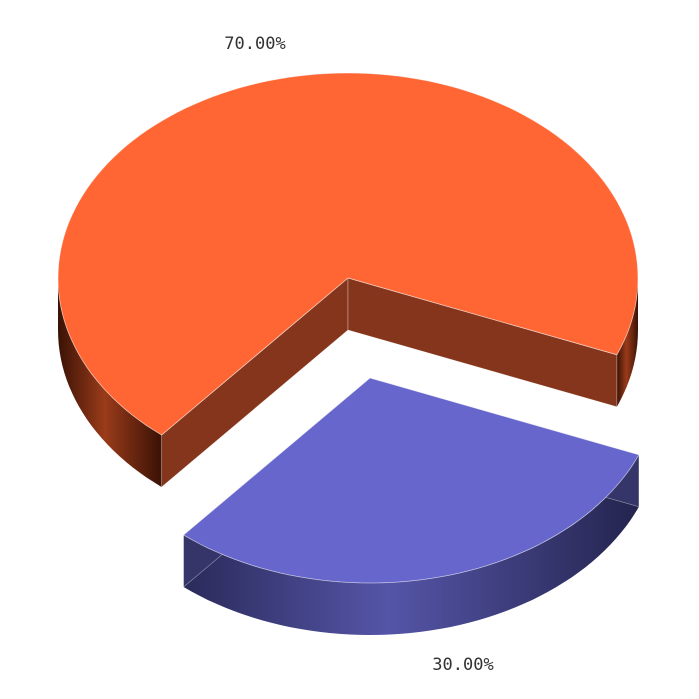 Image resolution: width=699 pixels, height=699 pixels. I want to click on slice-label-30: 30.00%, so click(462, 665).